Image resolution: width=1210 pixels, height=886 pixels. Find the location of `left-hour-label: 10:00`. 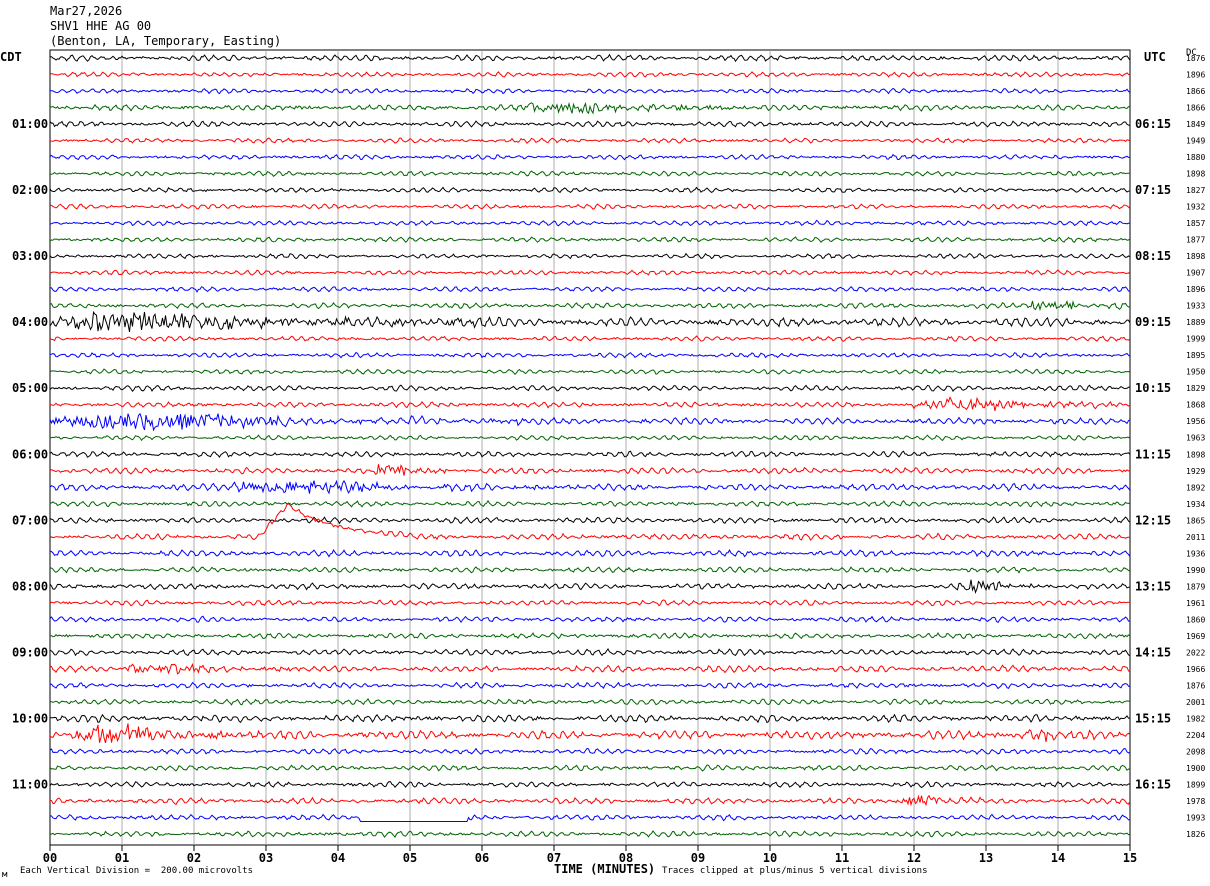

left-hour-label: 10:00 is located at coordinates (30, 718).